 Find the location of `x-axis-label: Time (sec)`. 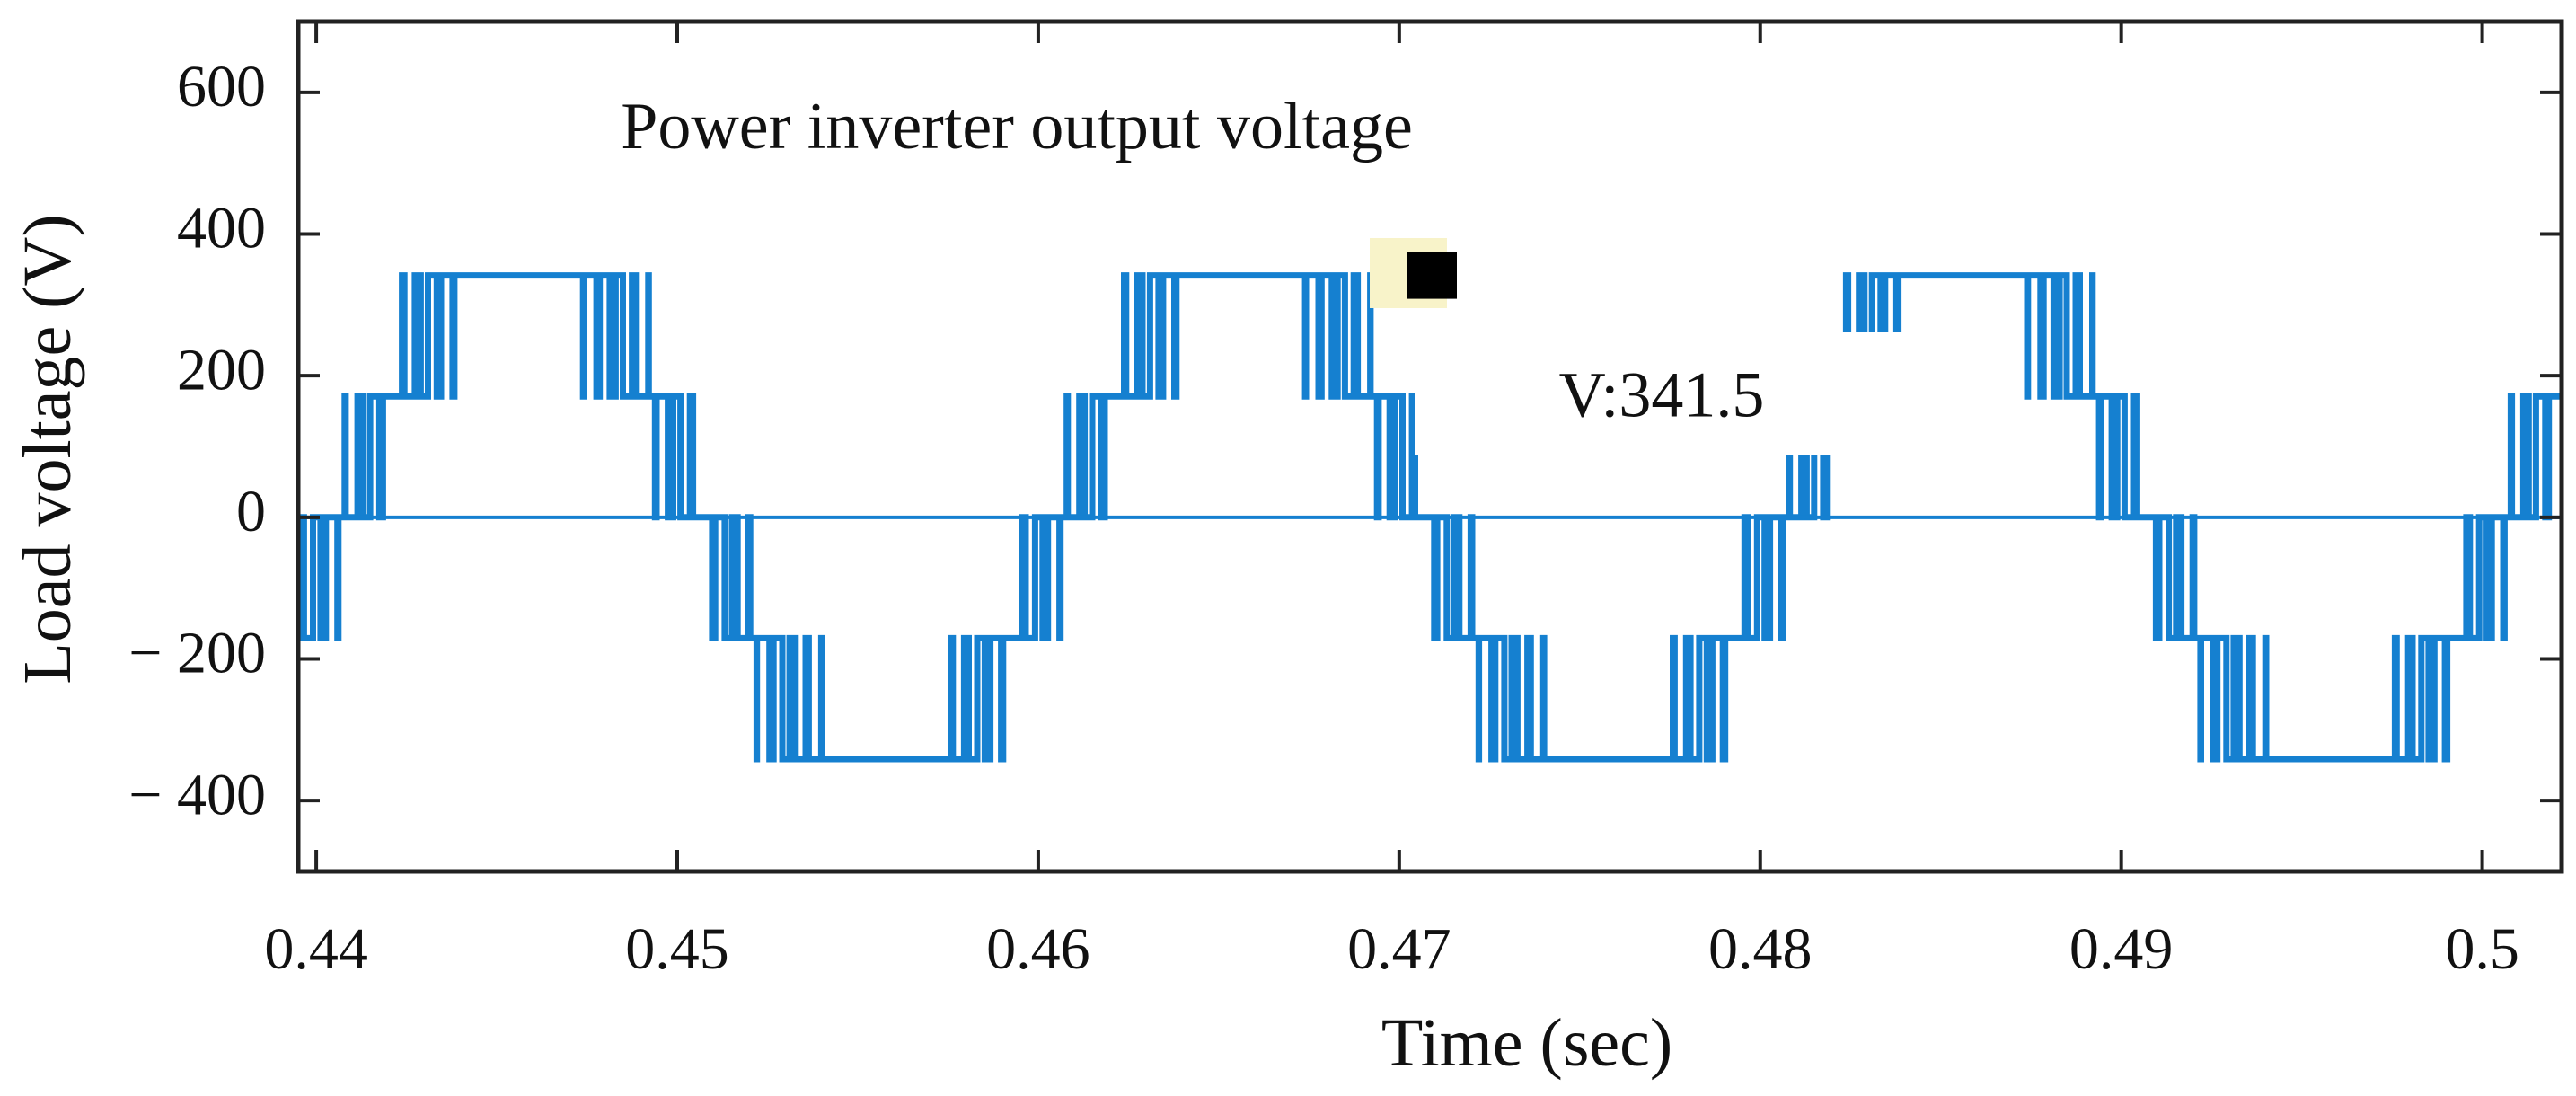

x-axis-label: Time (sec) is located at coordinates (1526, 1043).